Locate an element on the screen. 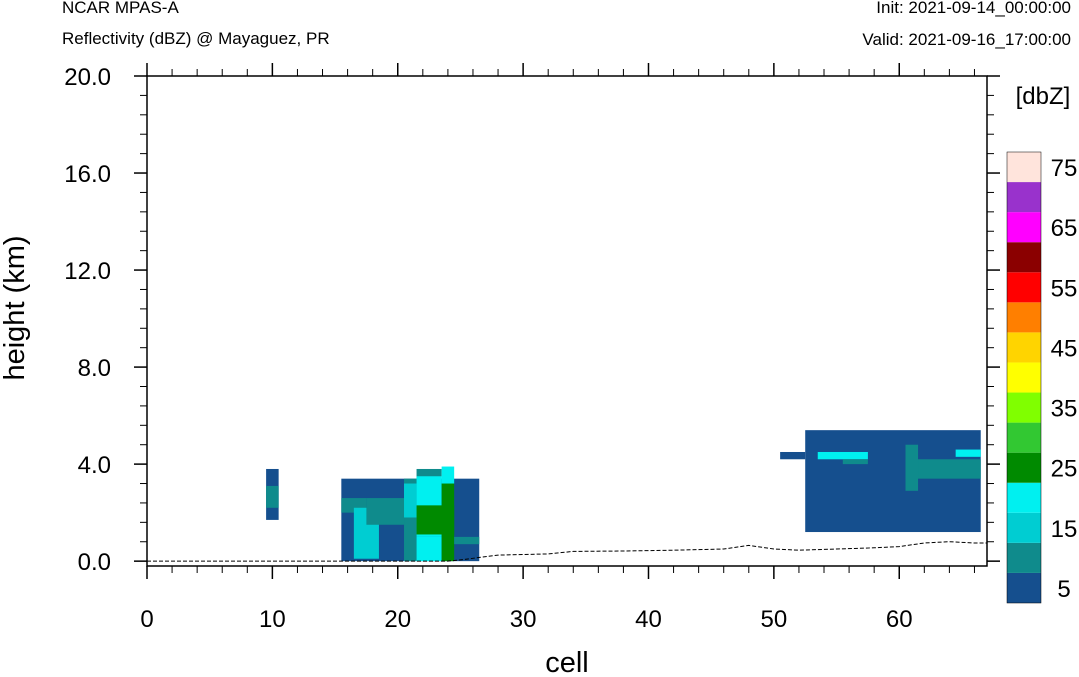 This screenshot has width=1079, height=677. x-tick-label: 30 is located at coordinates (523, 619).